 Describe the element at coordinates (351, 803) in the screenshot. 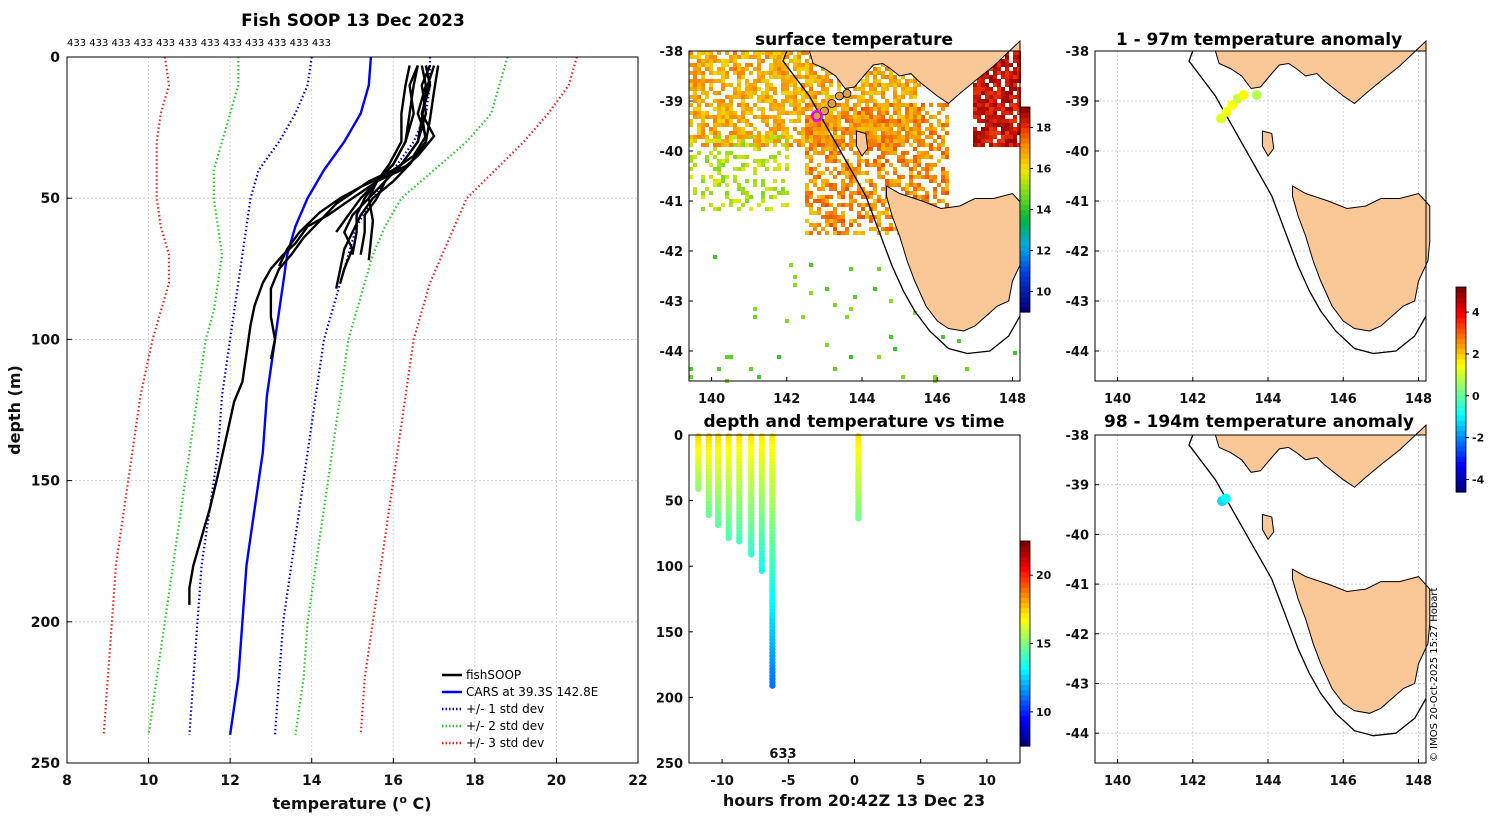

I see `profile-xlabel: temperature (o C)` at that location.